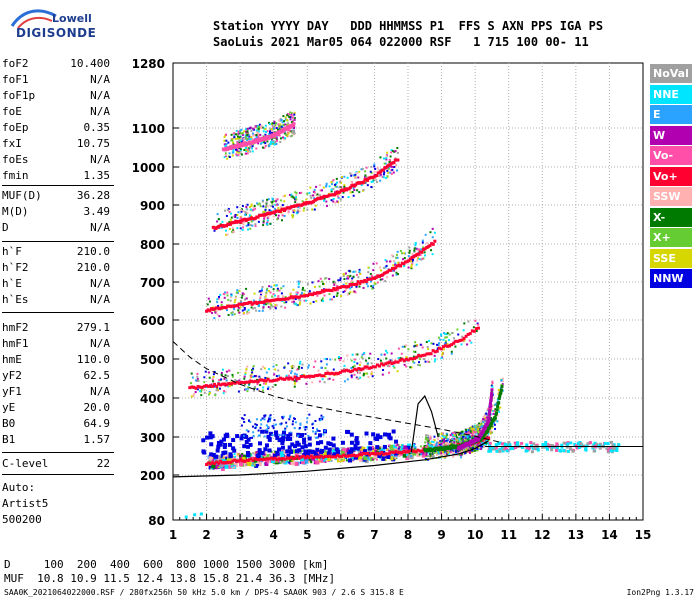 This screenshot has height=600, width=700. I want to click on x-tick-label: 10, so click(475, 535).